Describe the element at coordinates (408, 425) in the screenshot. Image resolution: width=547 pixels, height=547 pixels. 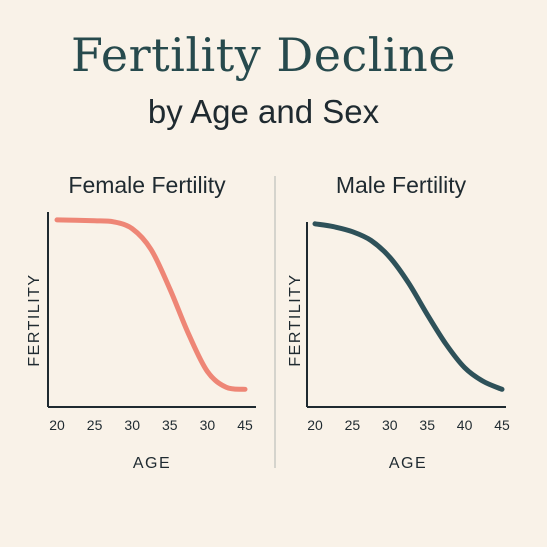
I see `male-tick-labels: 20 25 30 35 40 45` at that location.